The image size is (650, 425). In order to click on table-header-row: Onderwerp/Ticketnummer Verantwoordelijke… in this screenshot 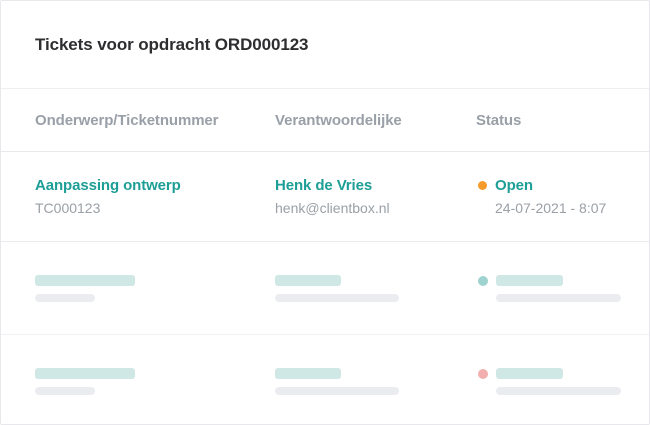, I will do `click(325, 120)`.